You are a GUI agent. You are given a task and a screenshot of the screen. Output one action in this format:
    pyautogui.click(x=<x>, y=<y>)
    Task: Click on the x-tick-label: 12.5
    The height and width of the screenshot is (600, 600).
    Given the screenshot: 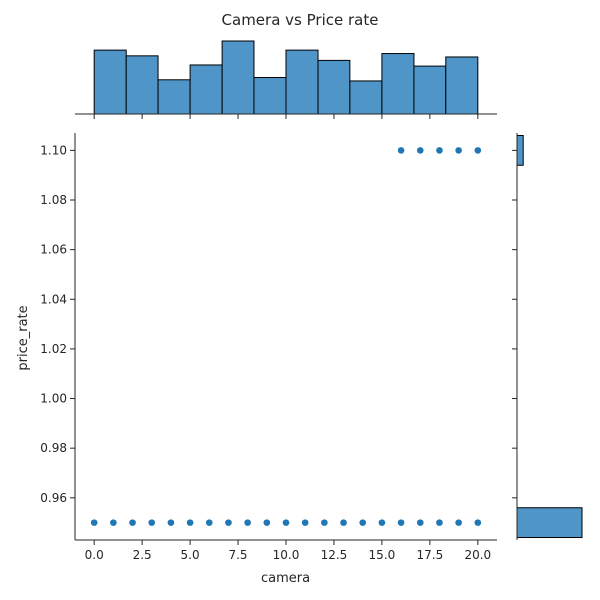 What is the action you would take?
    pyautogui.click(x=334, y=555)
    